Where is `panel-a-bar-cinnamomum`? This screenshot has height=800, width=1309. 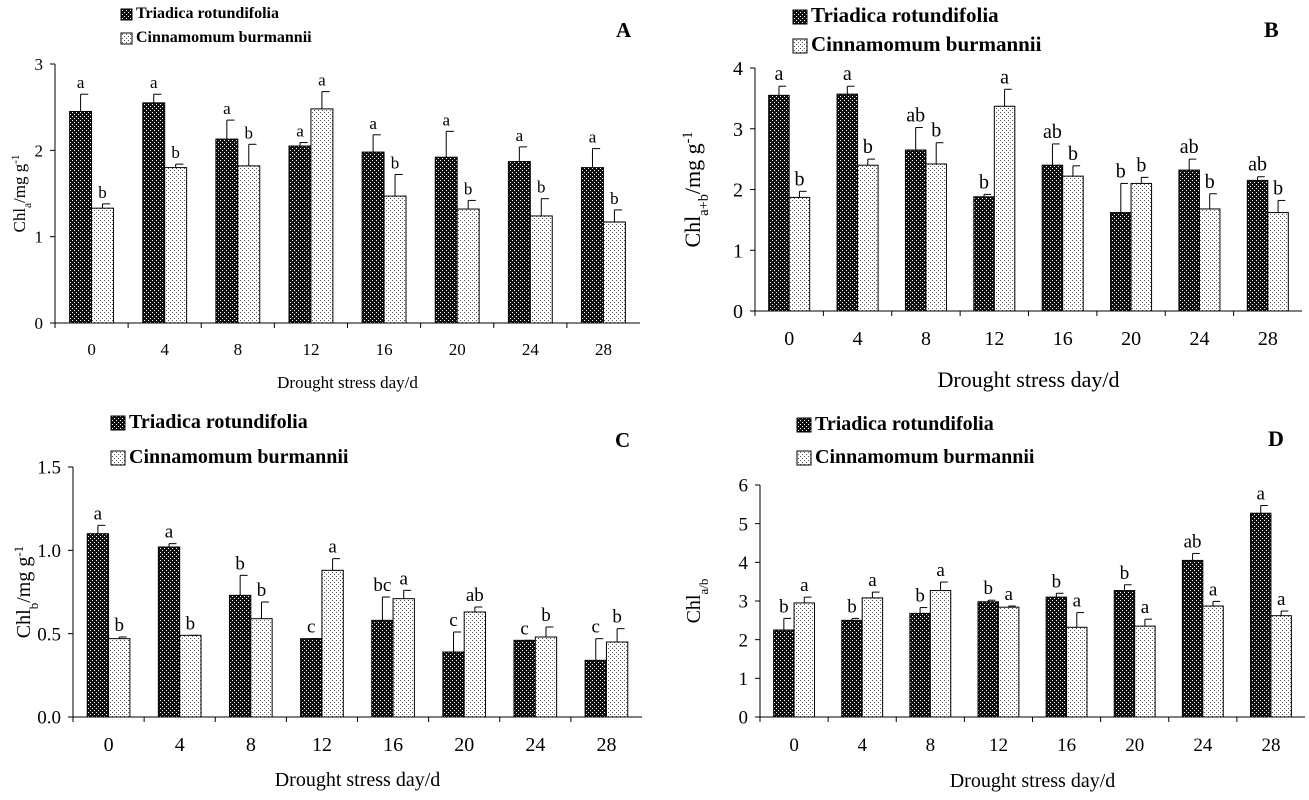
panel-a-bar-cinnamomum is located at coordinates (102, 265).